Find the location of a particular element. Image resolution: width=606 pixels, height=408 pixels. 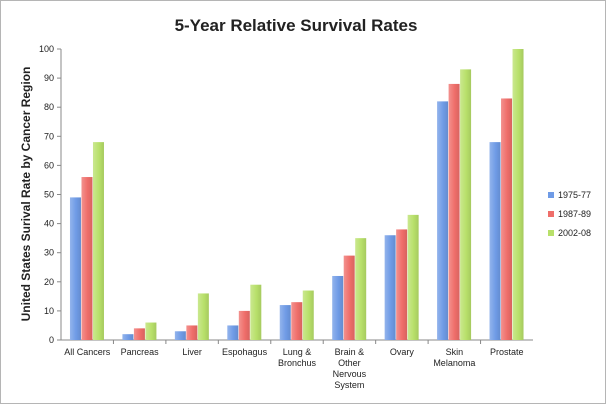

x-tick-label: All Cancers is located at coordinates (87, 352).